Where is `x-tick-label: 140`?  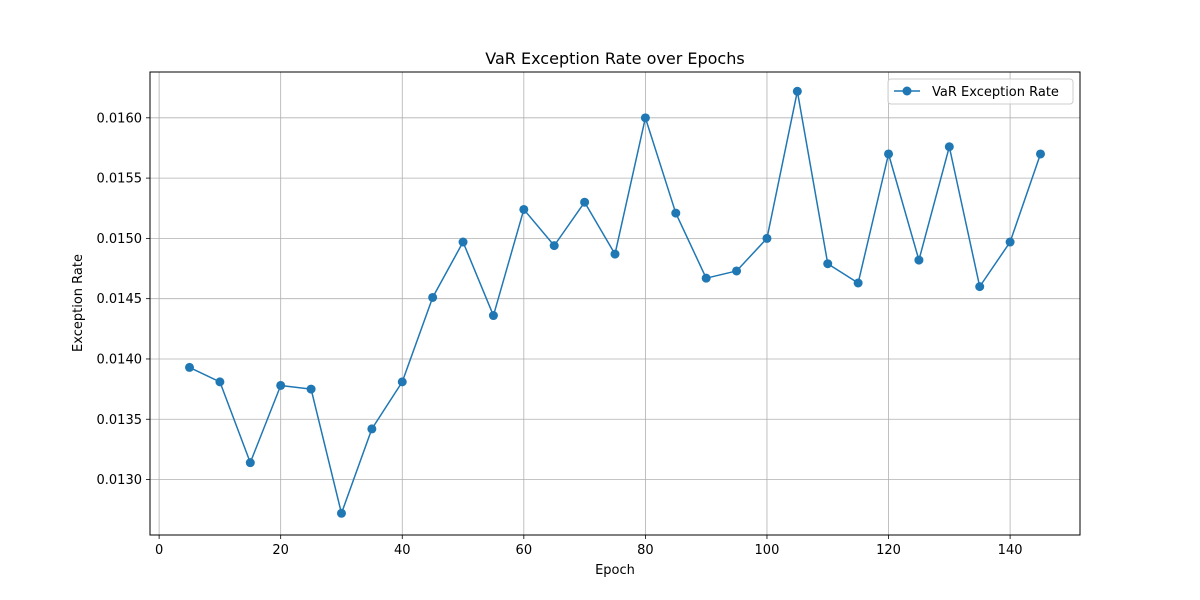
x-tick-label: 140 is located at coordinates (1010, 550).